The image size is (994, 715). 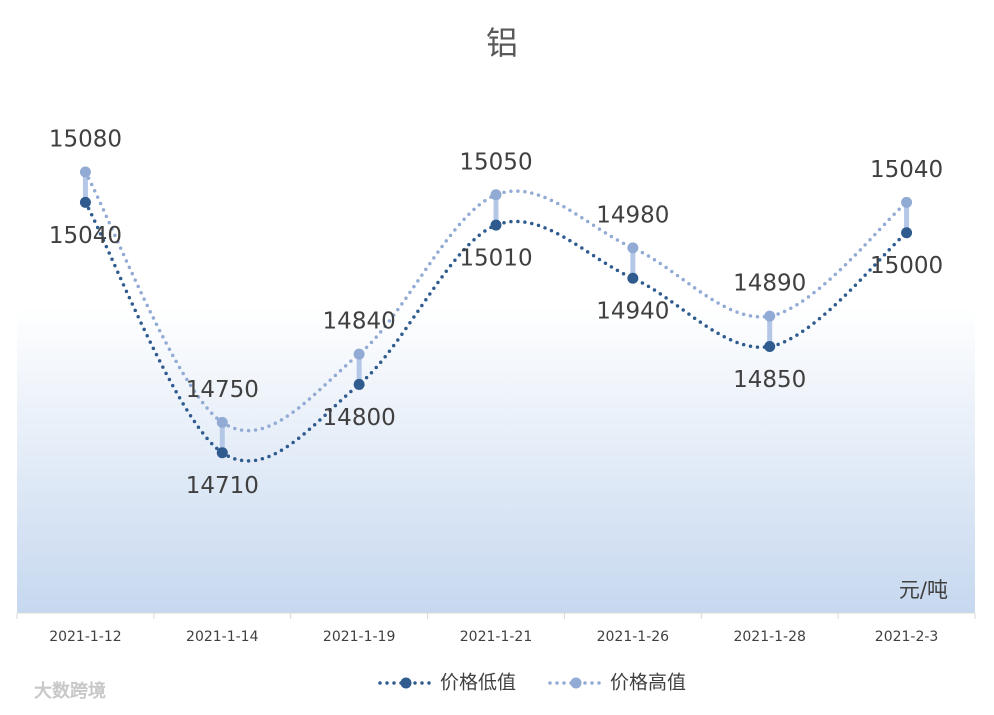 What do you see at coordinates (359, 418) in the screenshot?
I see `data-label: 14800` at bounding box center [359, 418].